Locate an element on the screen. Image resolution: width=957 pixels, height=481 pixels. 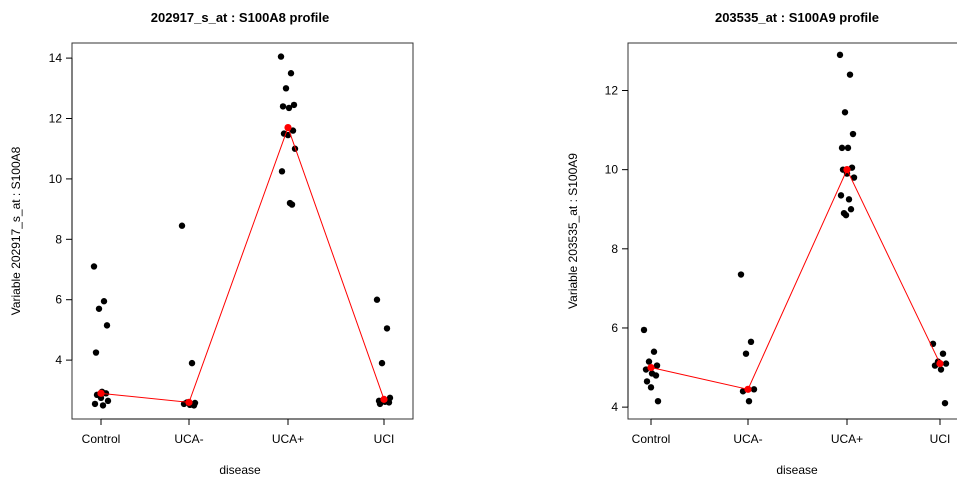
chart-title: 203535_at : S100A9 profile is located at coordinates (797, 17).